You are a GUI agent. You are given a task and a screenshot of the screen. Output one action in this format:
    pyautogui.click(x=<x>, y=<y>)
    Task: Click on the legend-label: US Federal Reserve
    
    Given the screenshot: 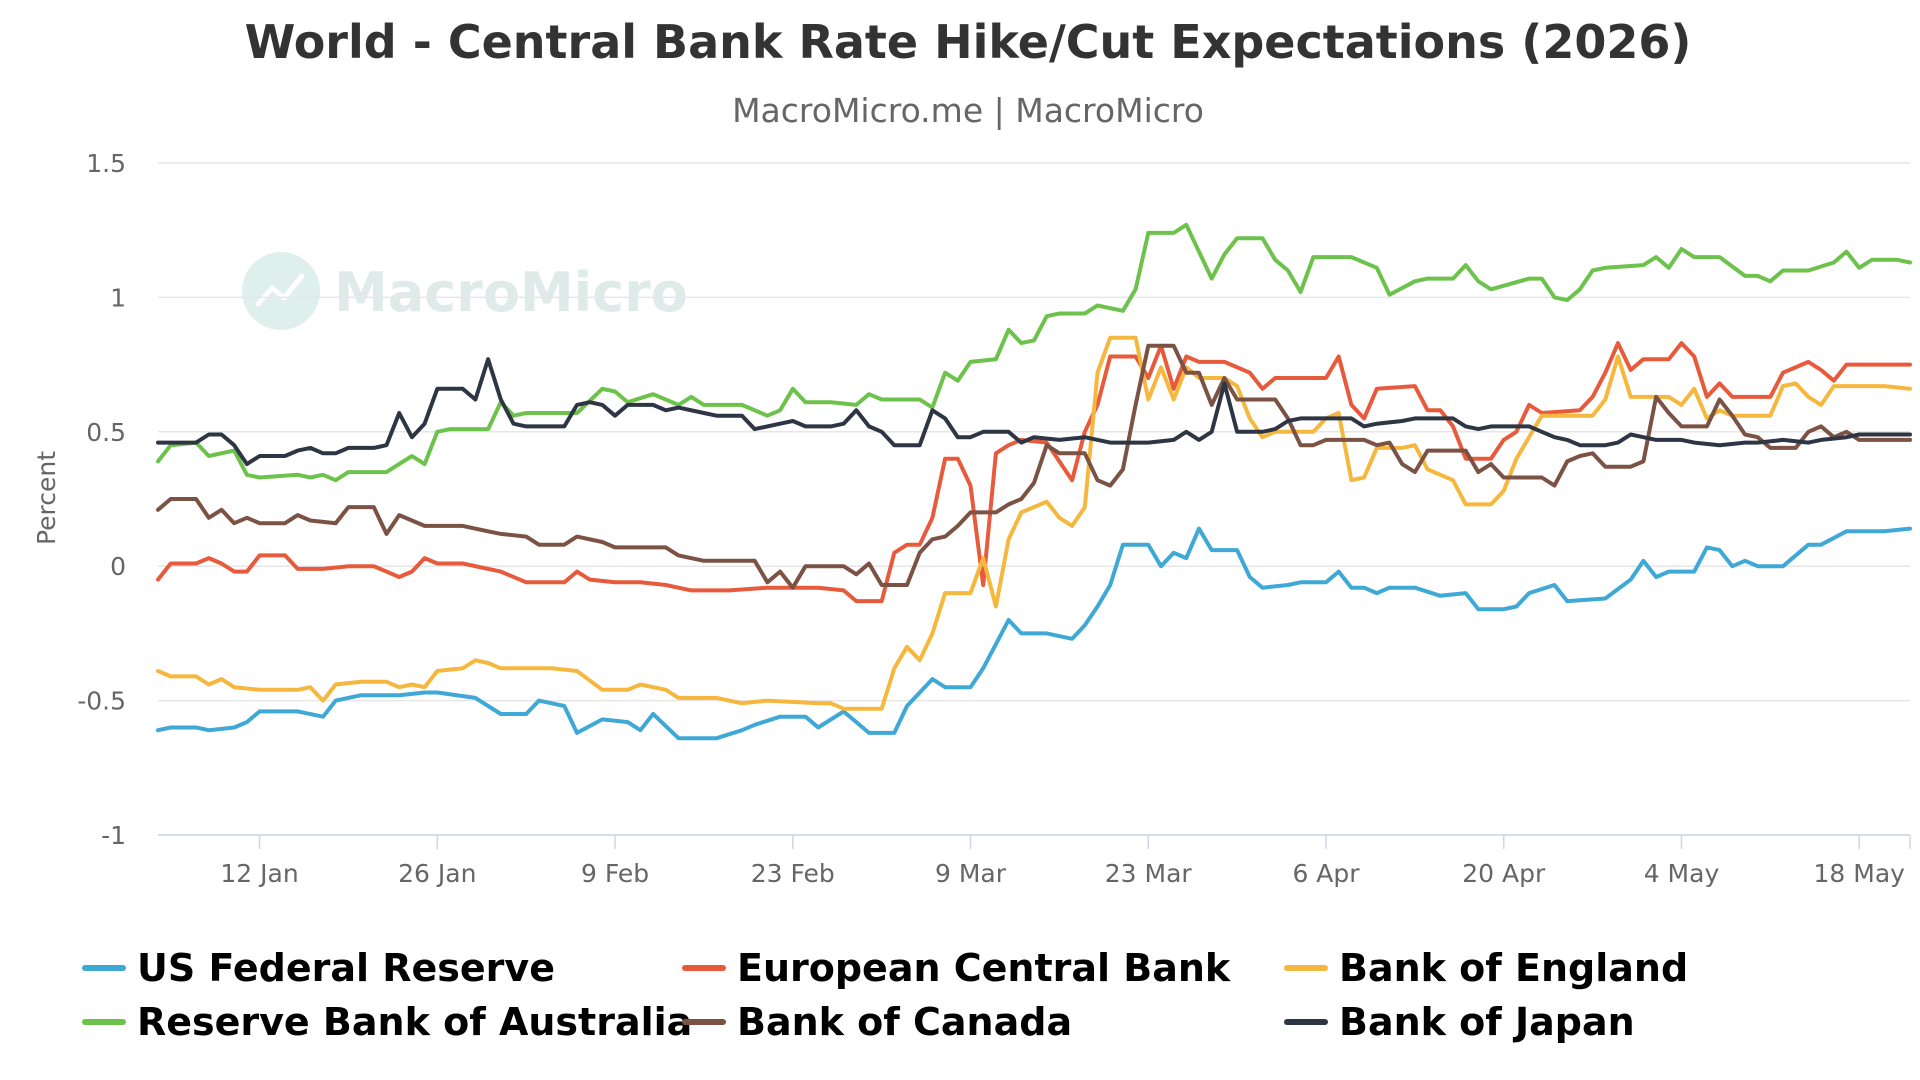 What is the action you would take?
    pyautogui.click(x=346, y=968)
    